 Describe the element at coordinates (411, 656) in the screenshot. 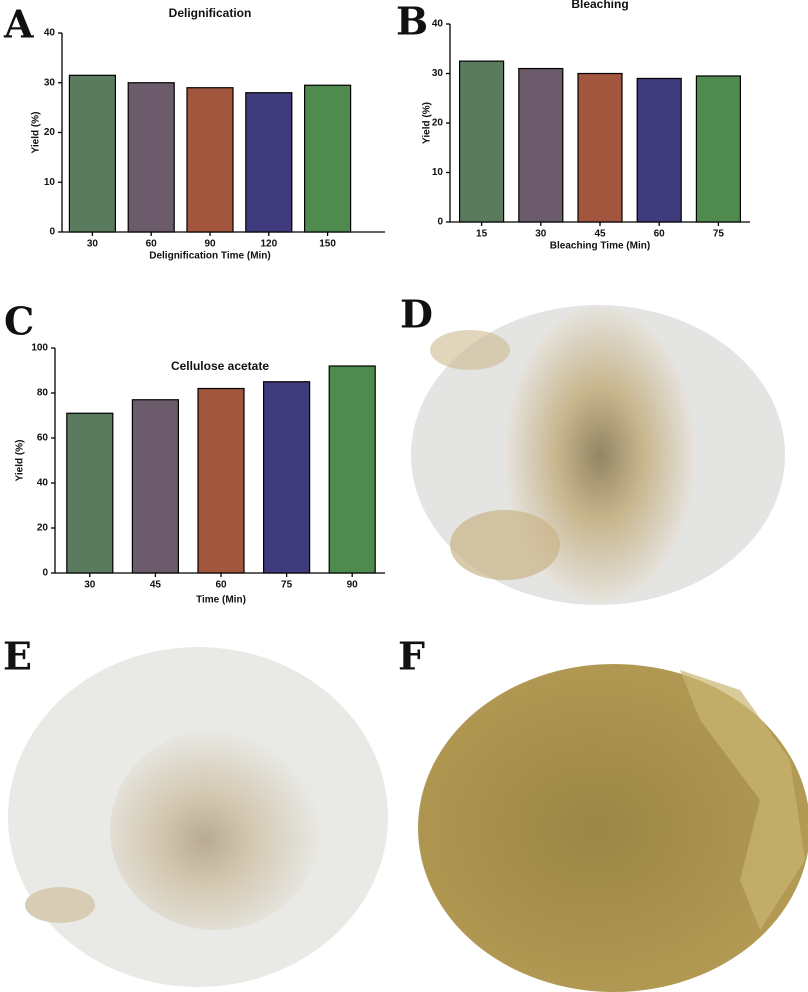

I see `panel-label: F` at that location.